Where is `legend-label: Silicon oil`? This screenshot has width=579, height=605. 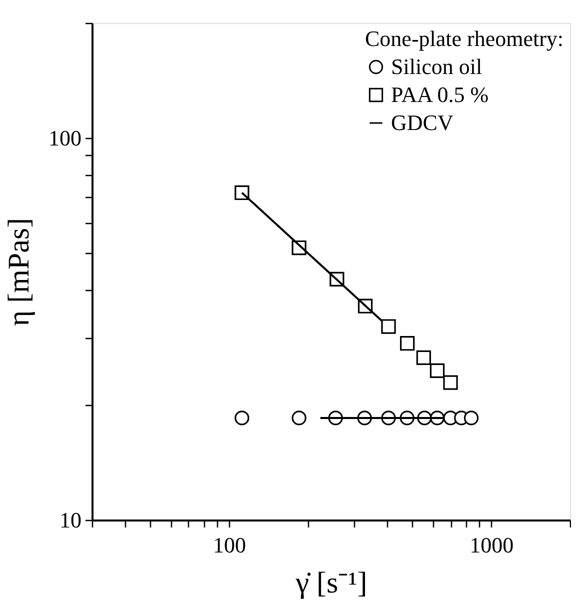 legend-label: Silicon oil is located at coordinates (436, 66).